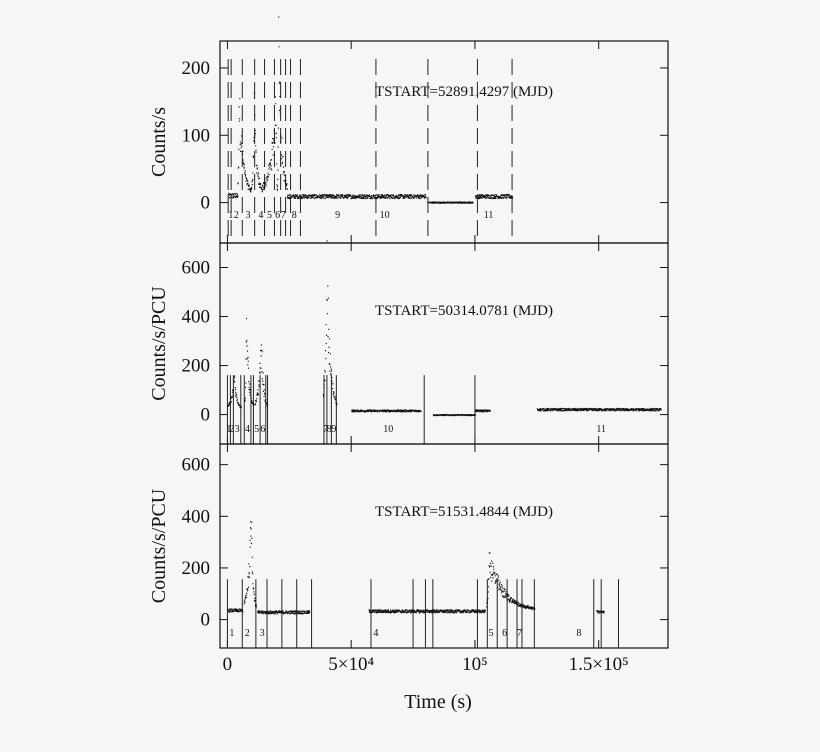  Describe the element at coordinates (464, 512) in the screenshot. I see `tstart-annotation: TSTART=51531.4844 (MJD)` at that location.